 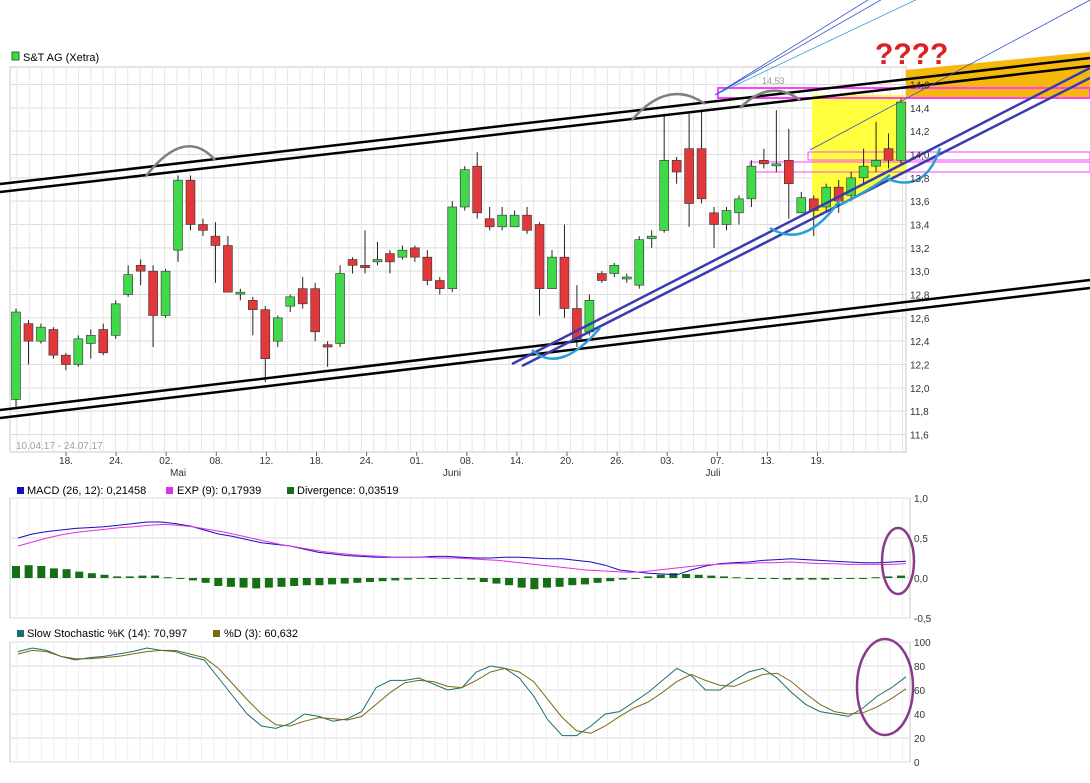 What do you see at coordinates (462, 691) in the screenshot?
I see `stoch-d-line` at bounding box center [462, 691].